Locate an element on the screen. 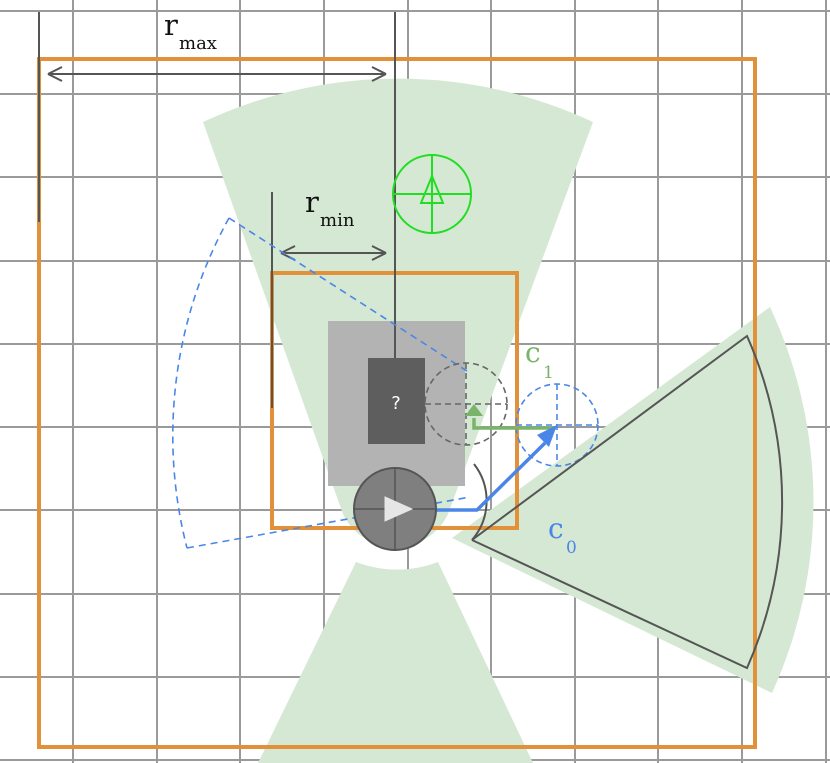 The image size is (830, 763). c0-label-subscript: 0 is located at coordinates (571, 548).